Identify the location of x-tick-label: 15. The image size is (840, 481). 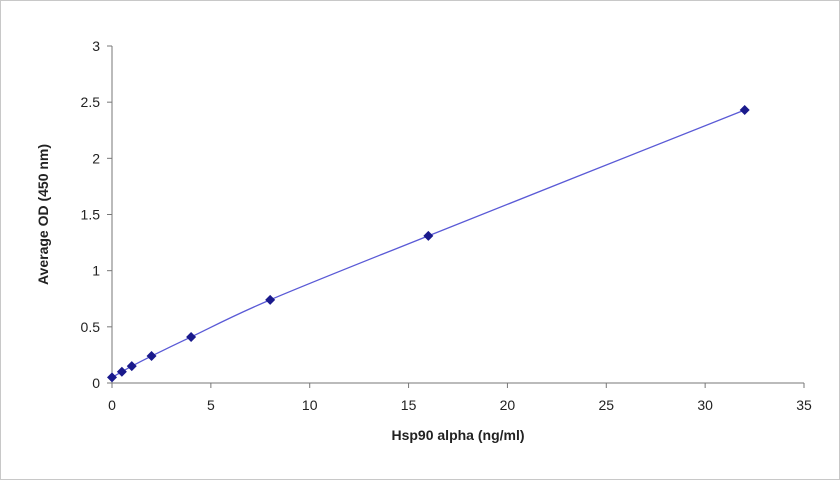
(409, 405).